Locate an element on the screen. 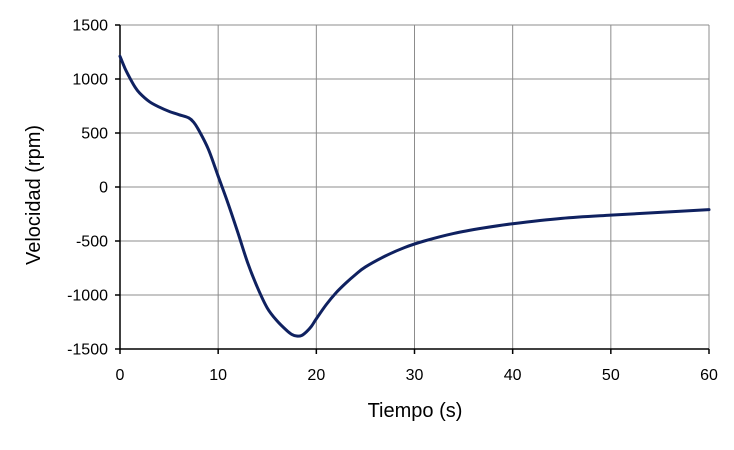 This screenshot has height=450, width=734. x-tick-label: 0 is located at coordinates (120, 375).